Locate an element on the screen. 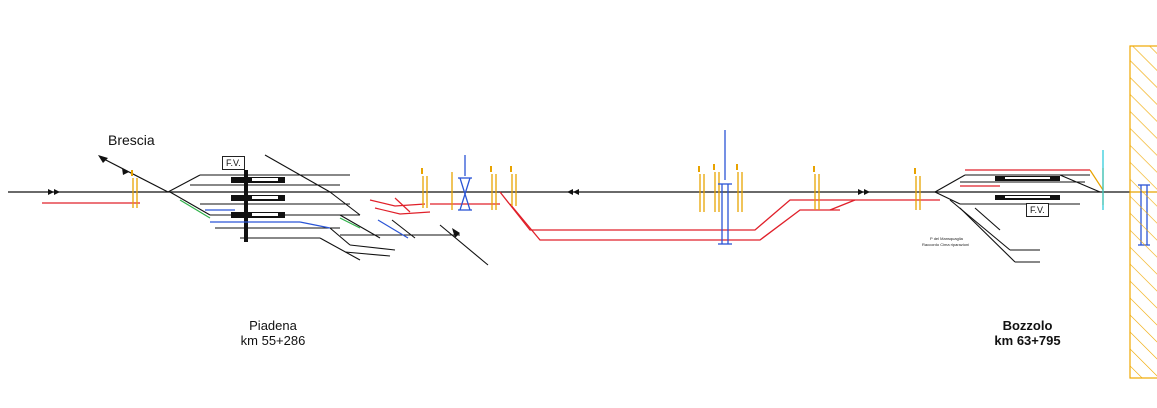 This screenshot has width=1157, height=408. piadena-building-box: F.V. is located at coordinates (233, 163).